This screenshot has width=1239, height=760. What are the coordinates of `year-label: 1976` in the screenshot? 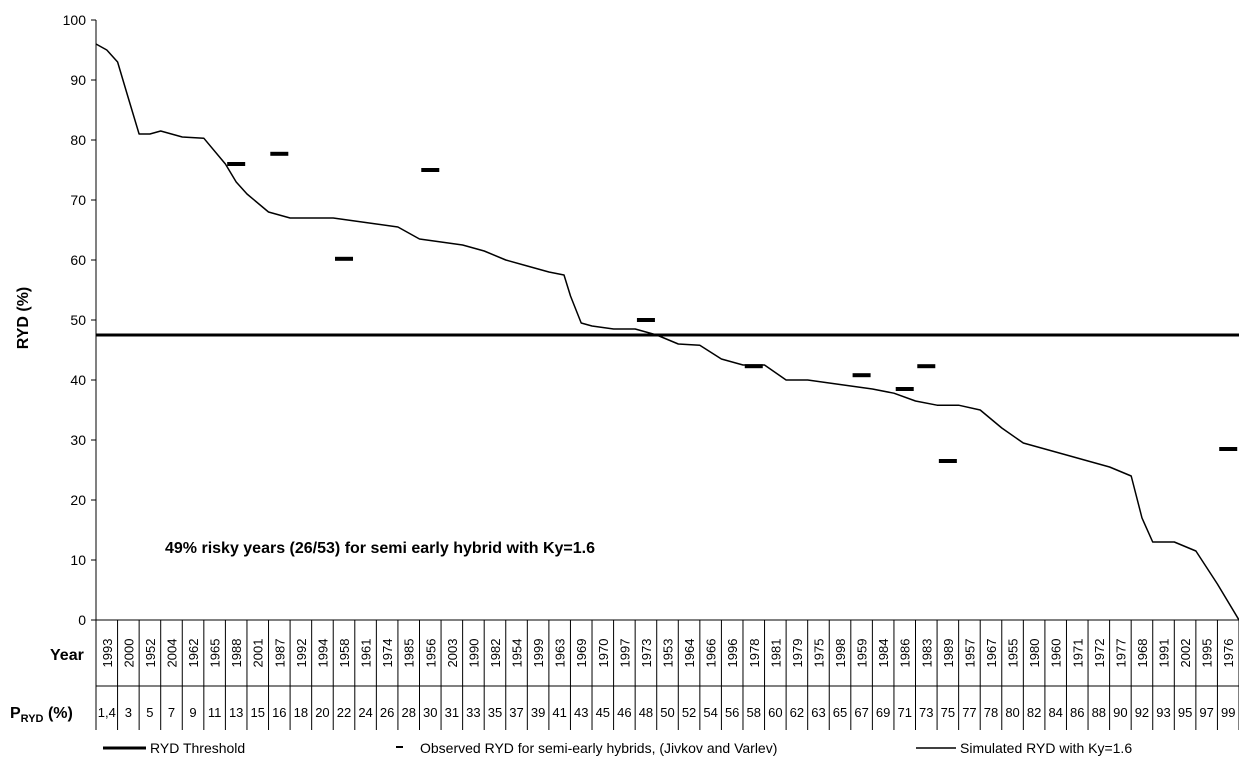 It's located at (1228, 653).